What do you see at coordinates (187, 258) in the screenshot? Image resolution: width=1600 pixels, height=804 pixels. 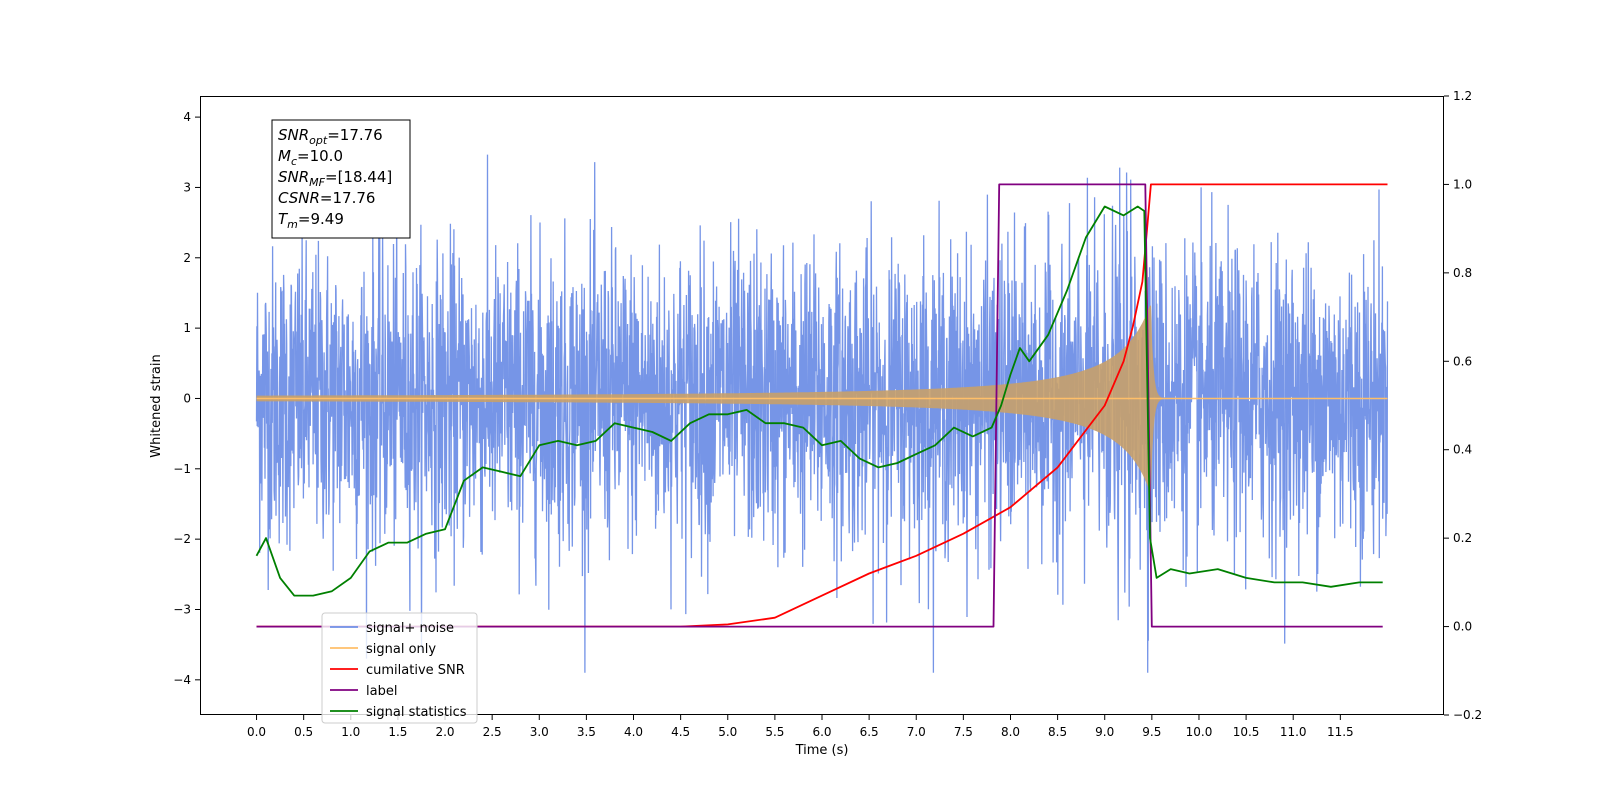 I see `y-tick-label: 2` at bounding box center [187, 258].